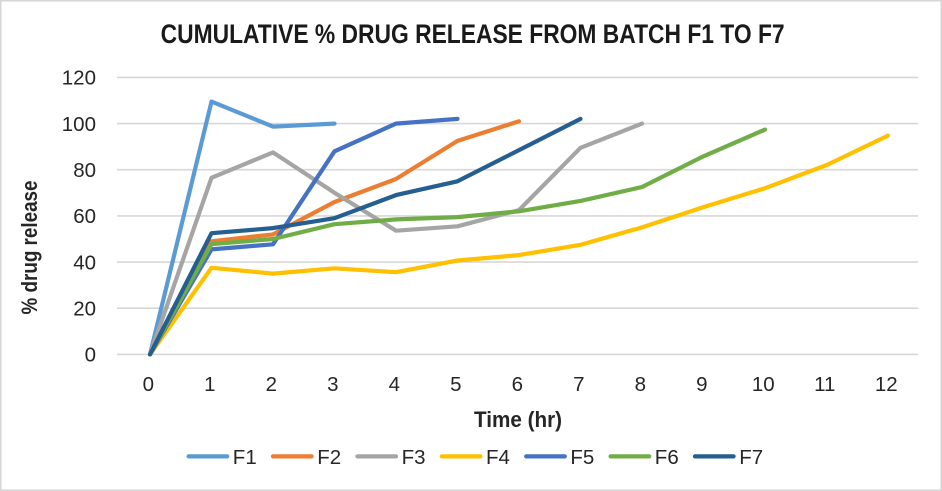  Describe the element at coordinates (394, 384) in the screenshot. I see `svg-text: 4` at that location.